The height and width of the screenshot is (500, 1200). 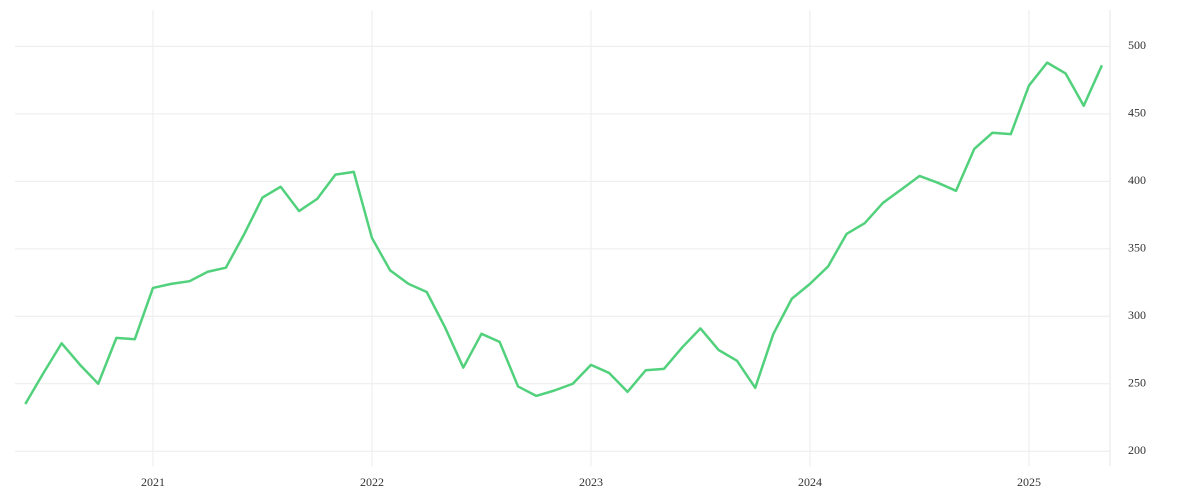 What do you see at coordinates (1137, 382) in the screenshot?
I see `y-tick-label: 250` at bounding box center [1137, 382].